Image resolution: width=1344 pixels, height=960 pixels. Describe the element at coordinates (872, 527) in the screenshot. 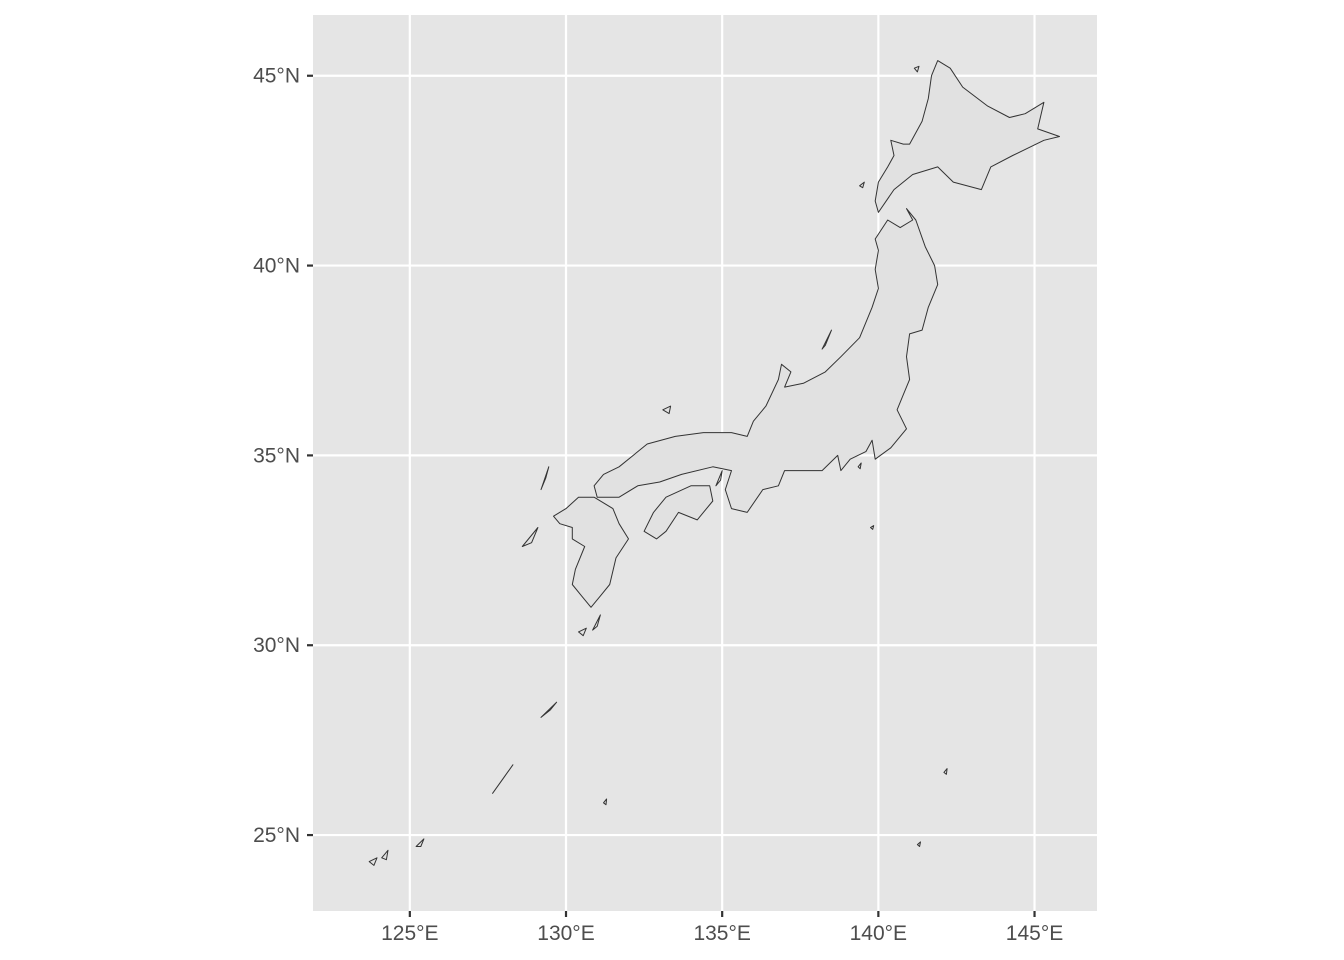

I see `land-hachijojima` at that location.